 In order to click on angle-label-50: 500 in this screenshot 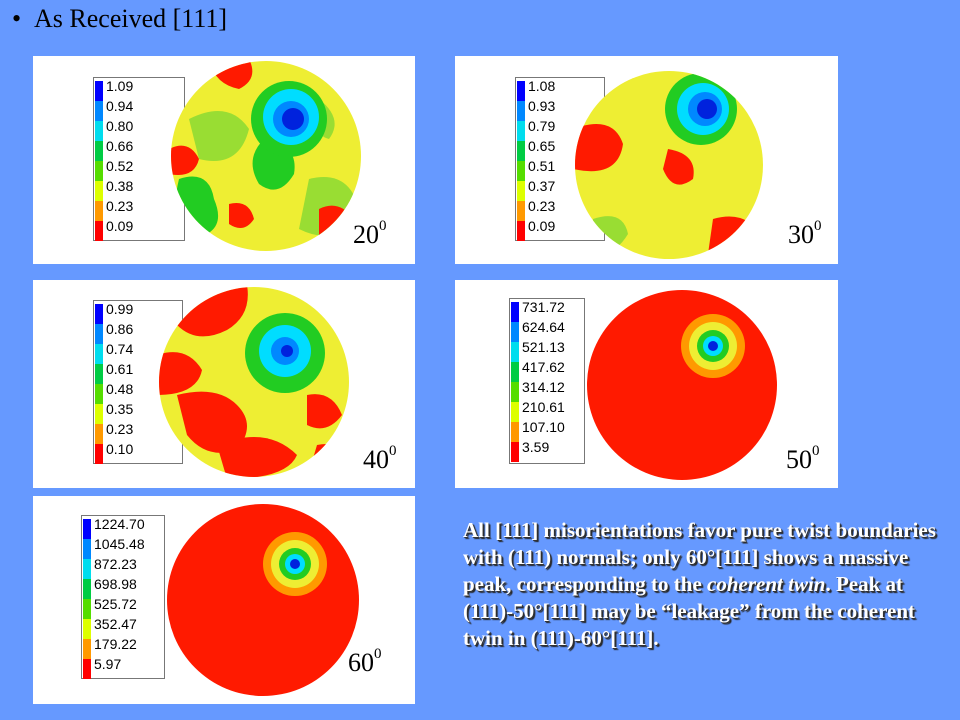, I will do `click(803, 459)`.